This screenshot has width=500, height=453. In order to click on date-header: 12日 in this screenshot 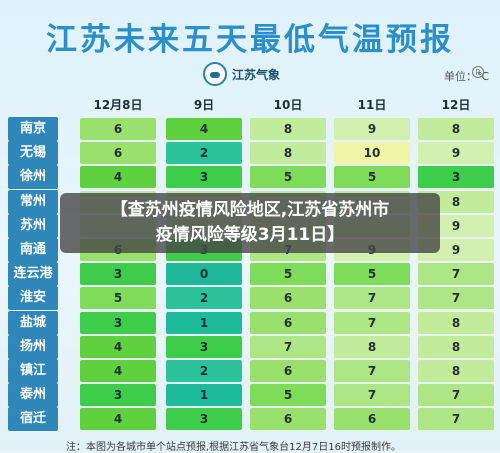, I will do `click(456, 105)`.